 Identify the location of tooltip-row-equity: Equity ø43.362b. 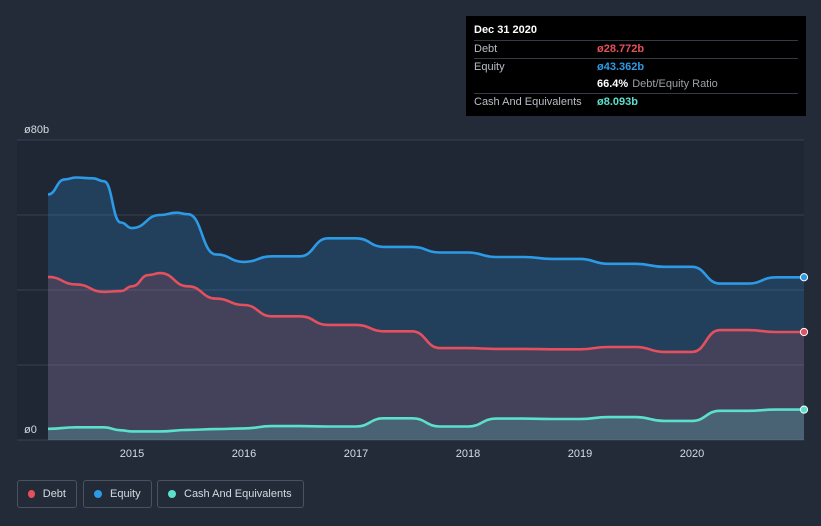
(636, 67).